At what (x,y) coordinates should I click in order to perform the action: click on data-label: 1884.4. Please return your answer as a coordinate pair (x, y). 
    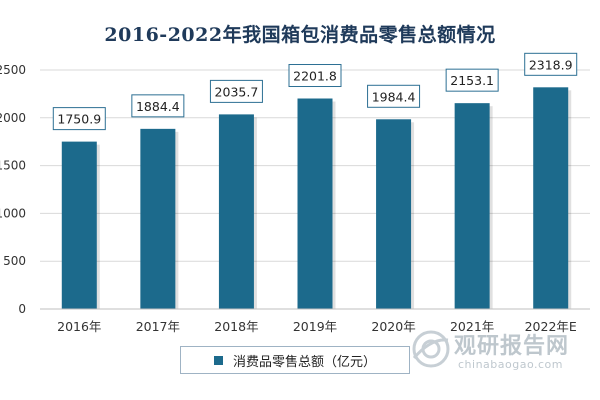
    Looking at the image, I should click on (158, 106).